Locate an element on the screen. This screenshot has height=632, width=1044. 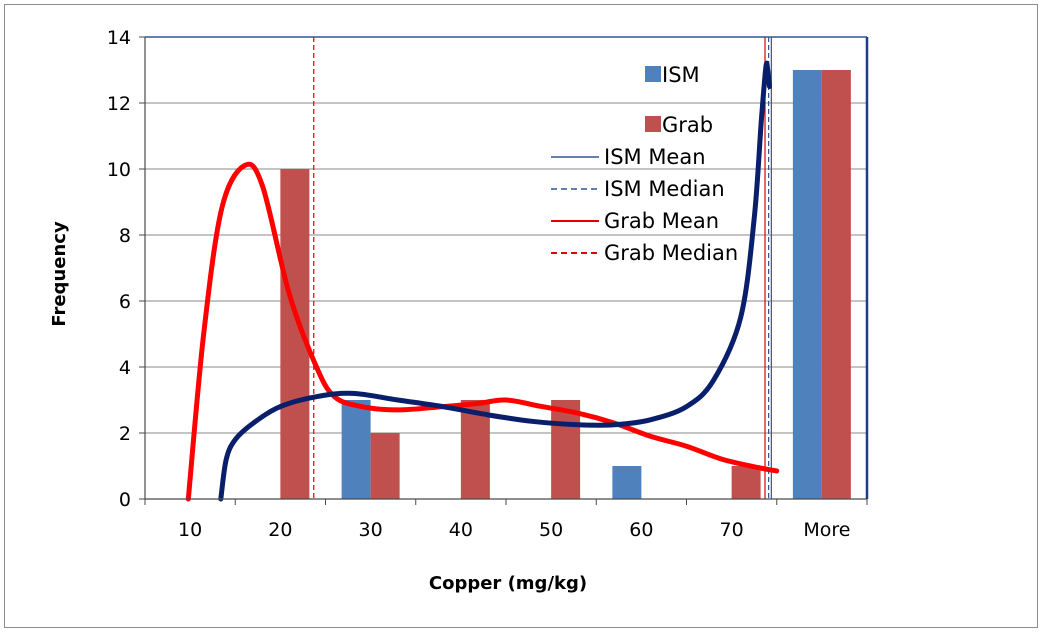
legend-item: ISM Median is located at coordinates (638, 189).